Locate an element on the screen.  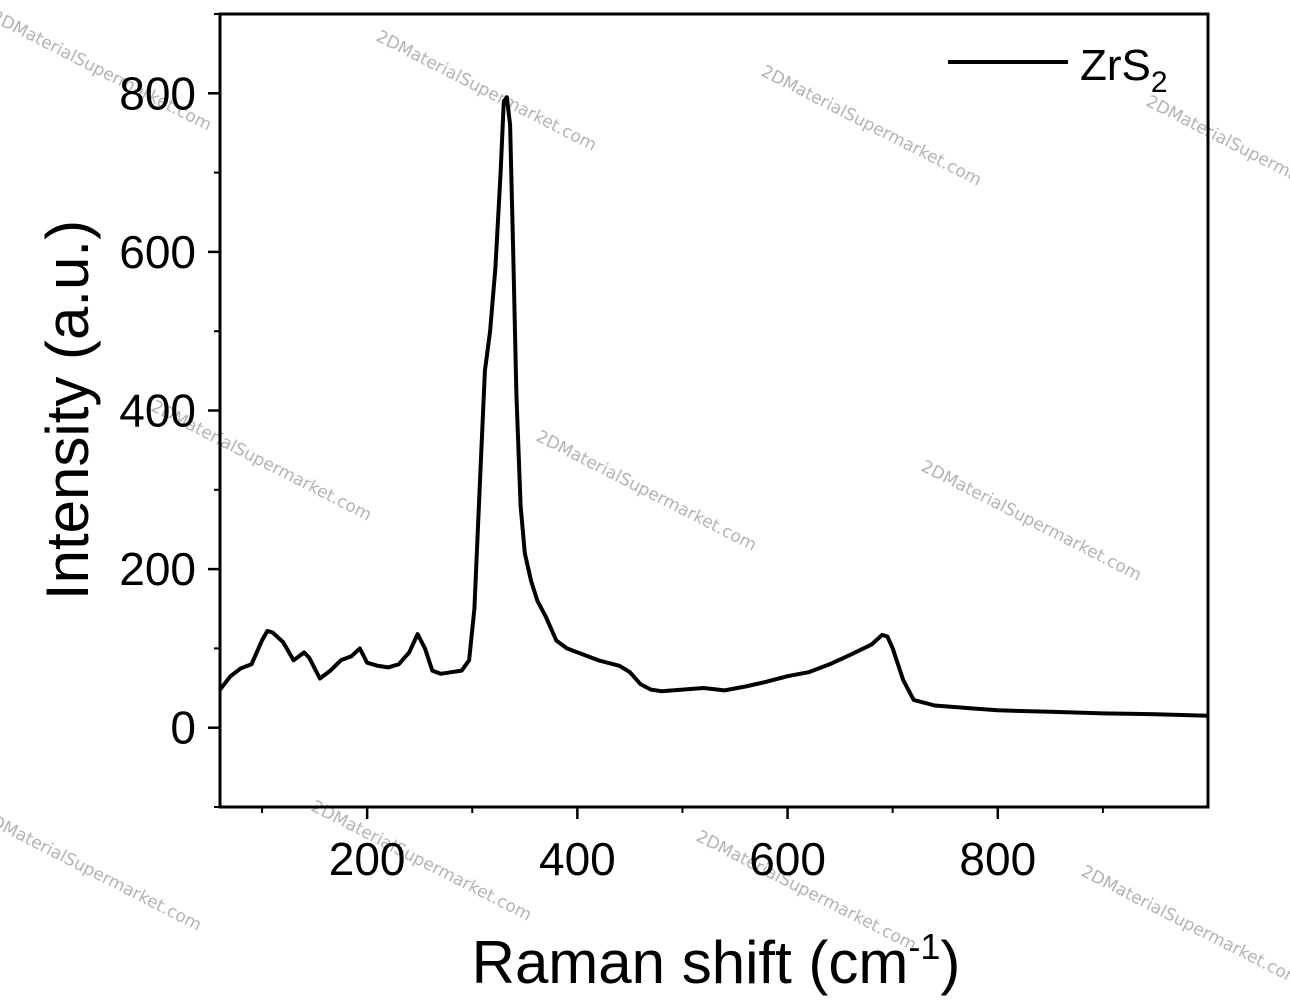
y-tick-label: 600 is located at coordinates (157, 252).